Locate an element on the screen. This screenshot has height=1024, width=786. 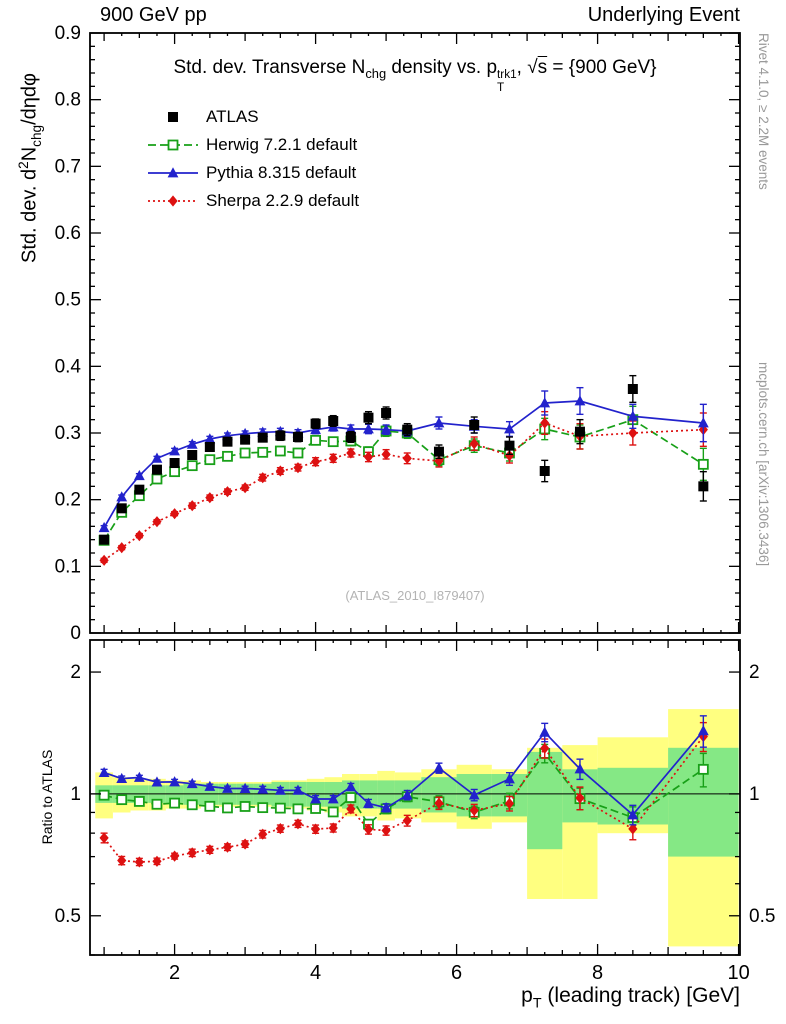
svg-text: 0.9 is located at coordinates (68, 33).